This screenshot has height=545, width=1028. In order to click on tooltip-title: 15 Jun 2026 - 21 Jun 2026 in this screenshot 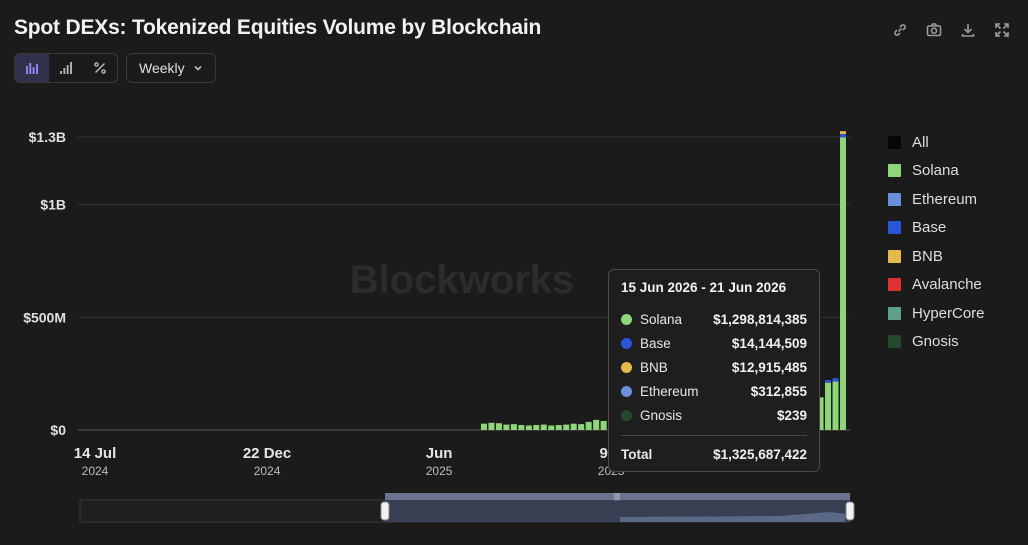, I will do `click(704, 287)`.